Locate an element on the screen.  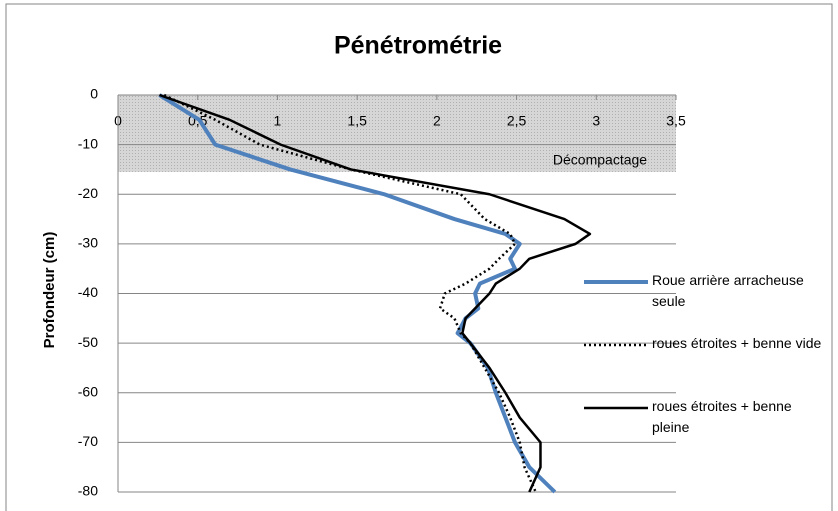
y-axis-label: Profondeur (cm) is located at coordinates (49, 290).